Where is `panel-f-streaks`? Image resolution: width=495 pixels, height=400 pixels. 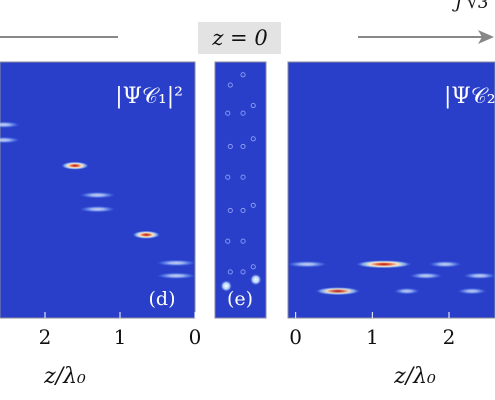
panel-f-streaks is located at coordinates (391, 278).